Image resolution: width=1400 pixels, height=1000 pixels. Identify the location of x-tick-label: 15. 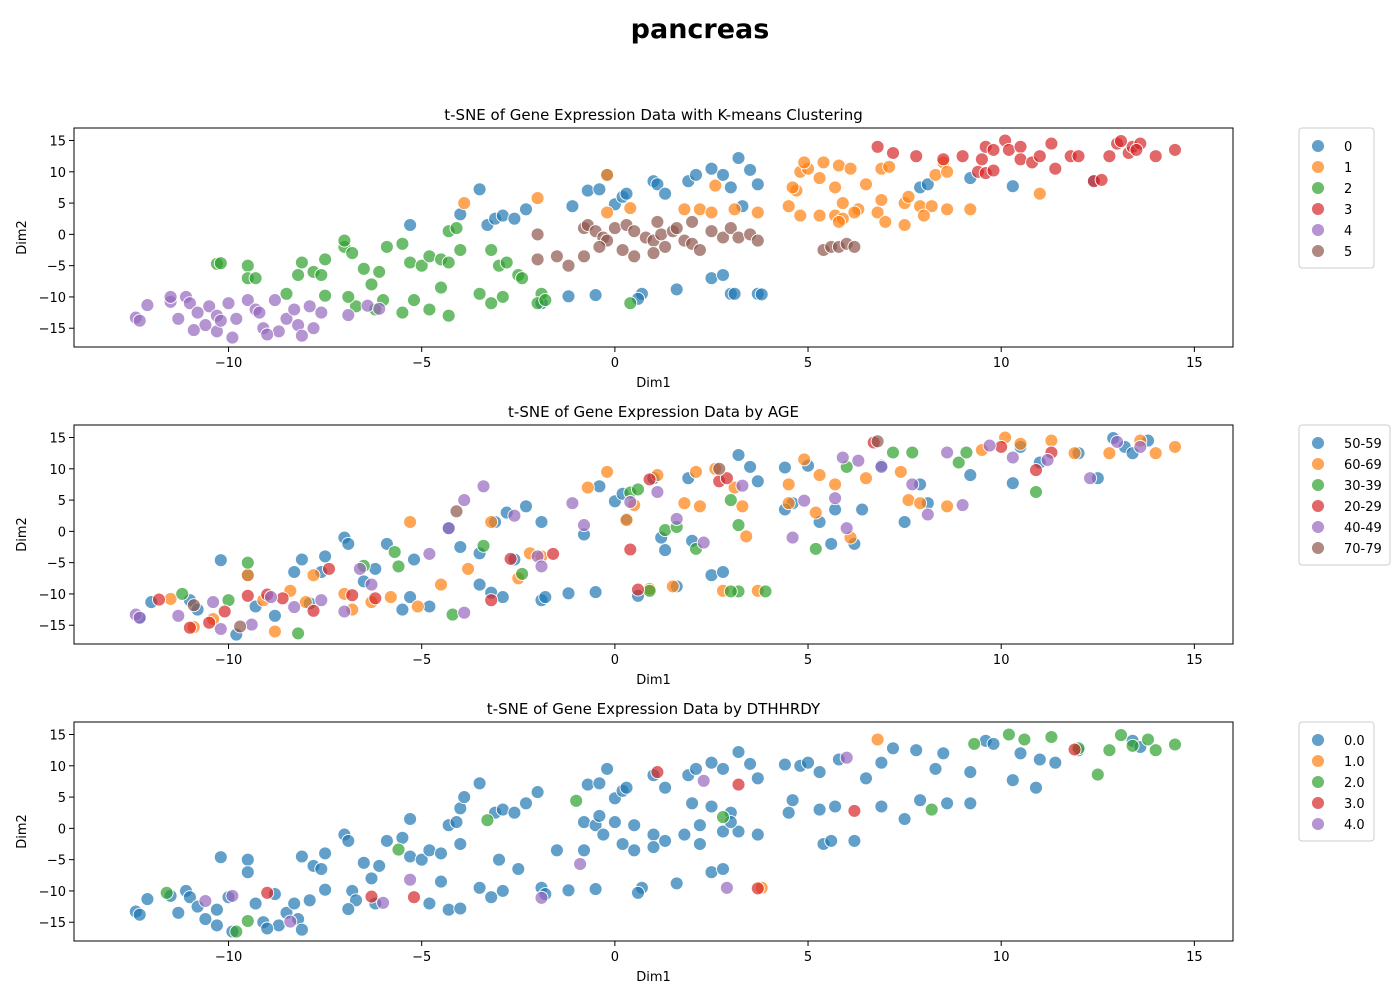
(1194, 363).